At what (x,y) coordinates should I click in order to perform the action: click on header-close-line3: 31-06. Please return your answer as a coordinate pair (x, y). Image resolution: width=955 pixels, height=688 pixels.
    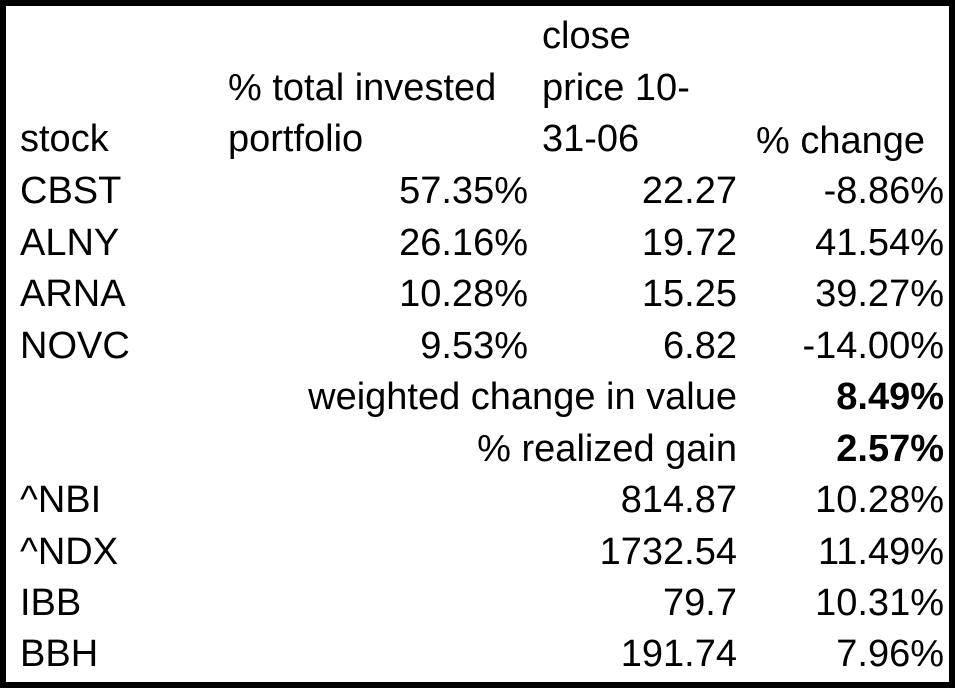
    Looking at the image, I should click on (591, 139).